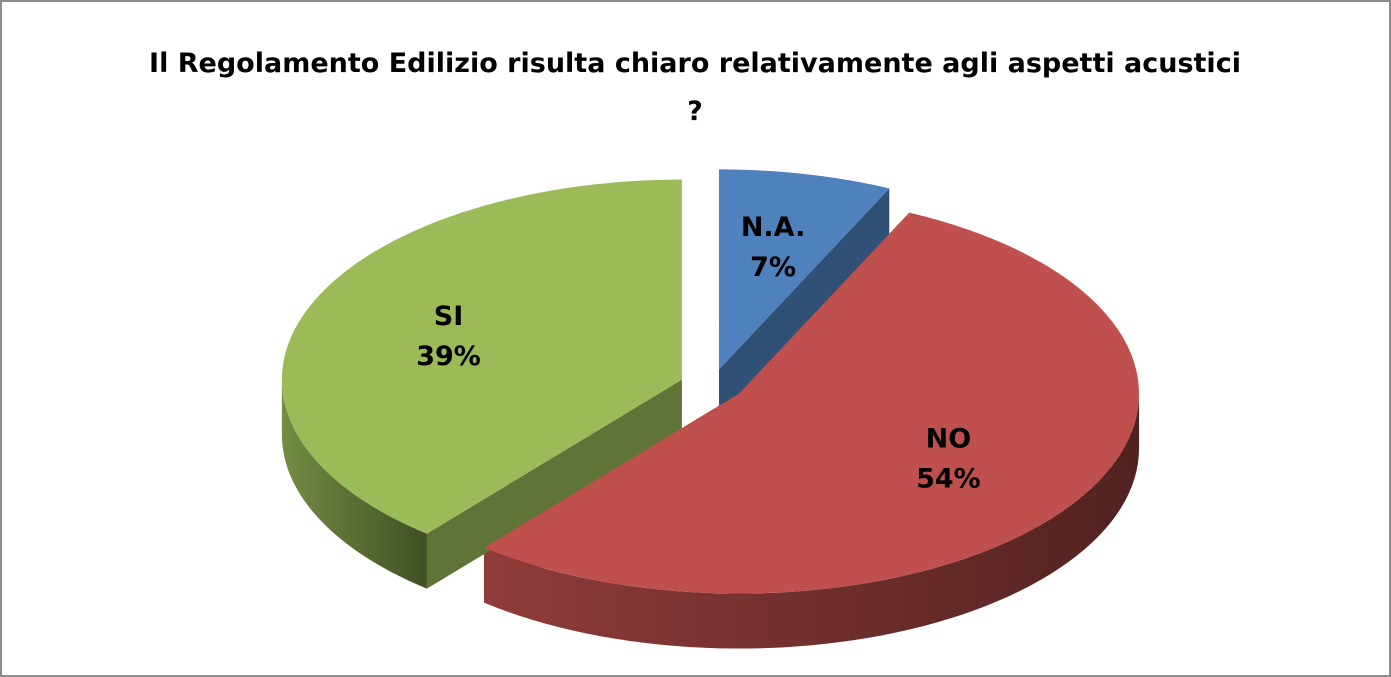  I want to click on slice-category-label: N.A., so click(773, 227).